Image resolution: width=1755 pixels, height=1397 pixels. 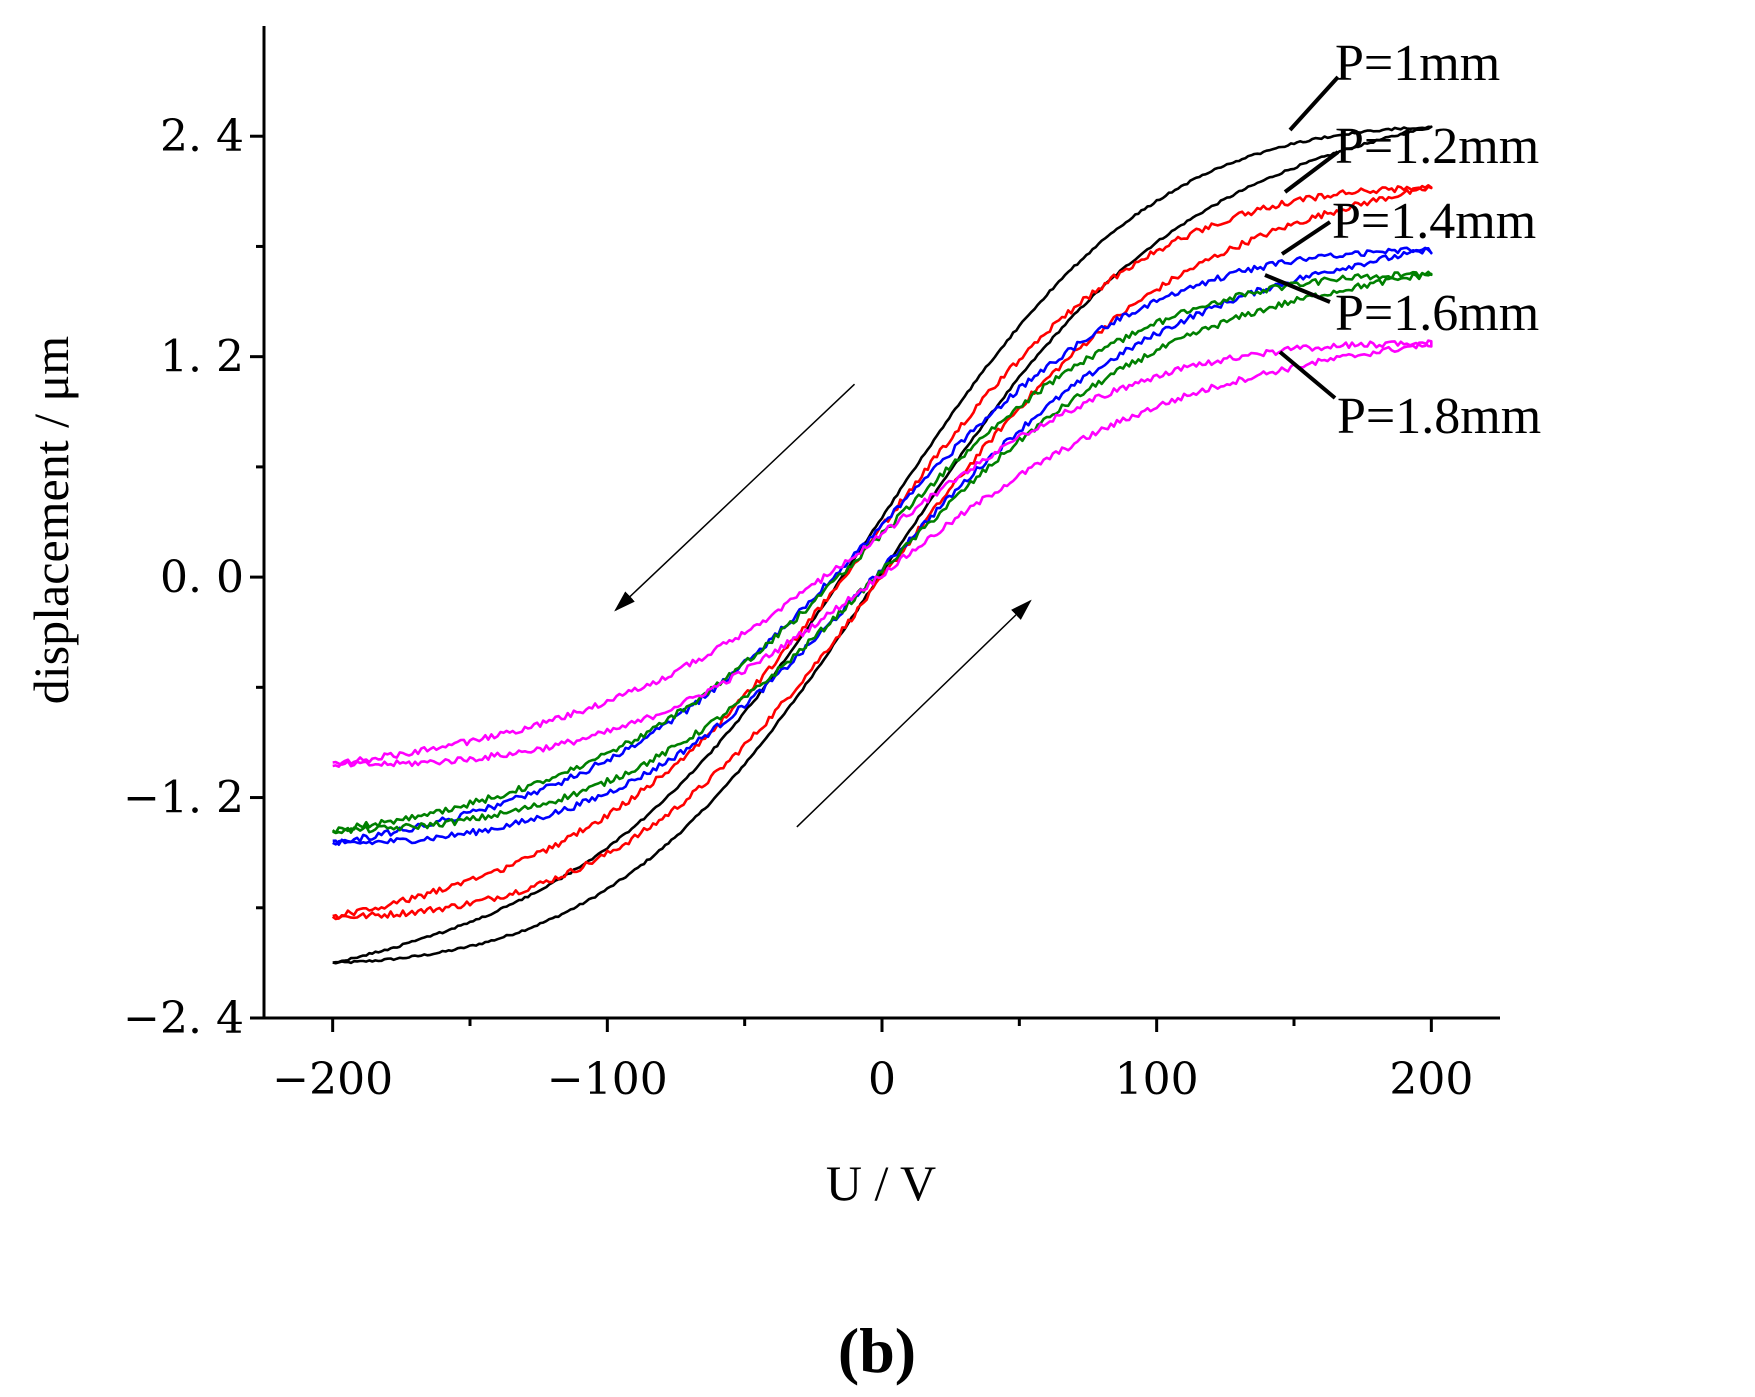 I want to click on legend-layer: P=1mm P=1.2mm P=1.4mm P=1.6mm P=1.8mm, so click(x=1402, y=240).